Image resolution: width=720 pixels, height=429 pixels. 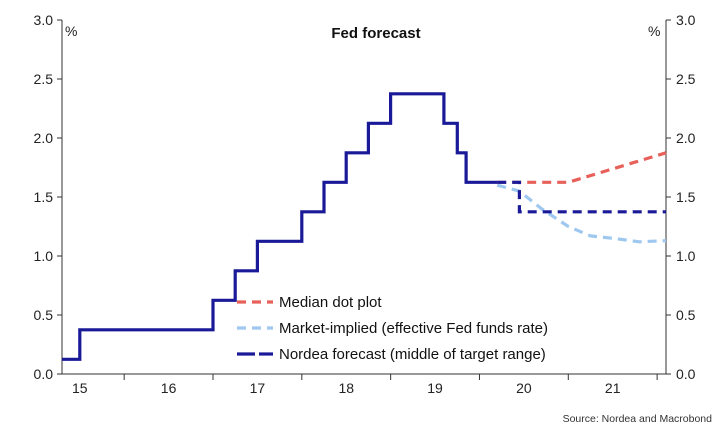 What do you see at coordinates (686, 20) in the screenshot?
I see `y-tick-label-right: 3.0` at bounding box center [686, 20].